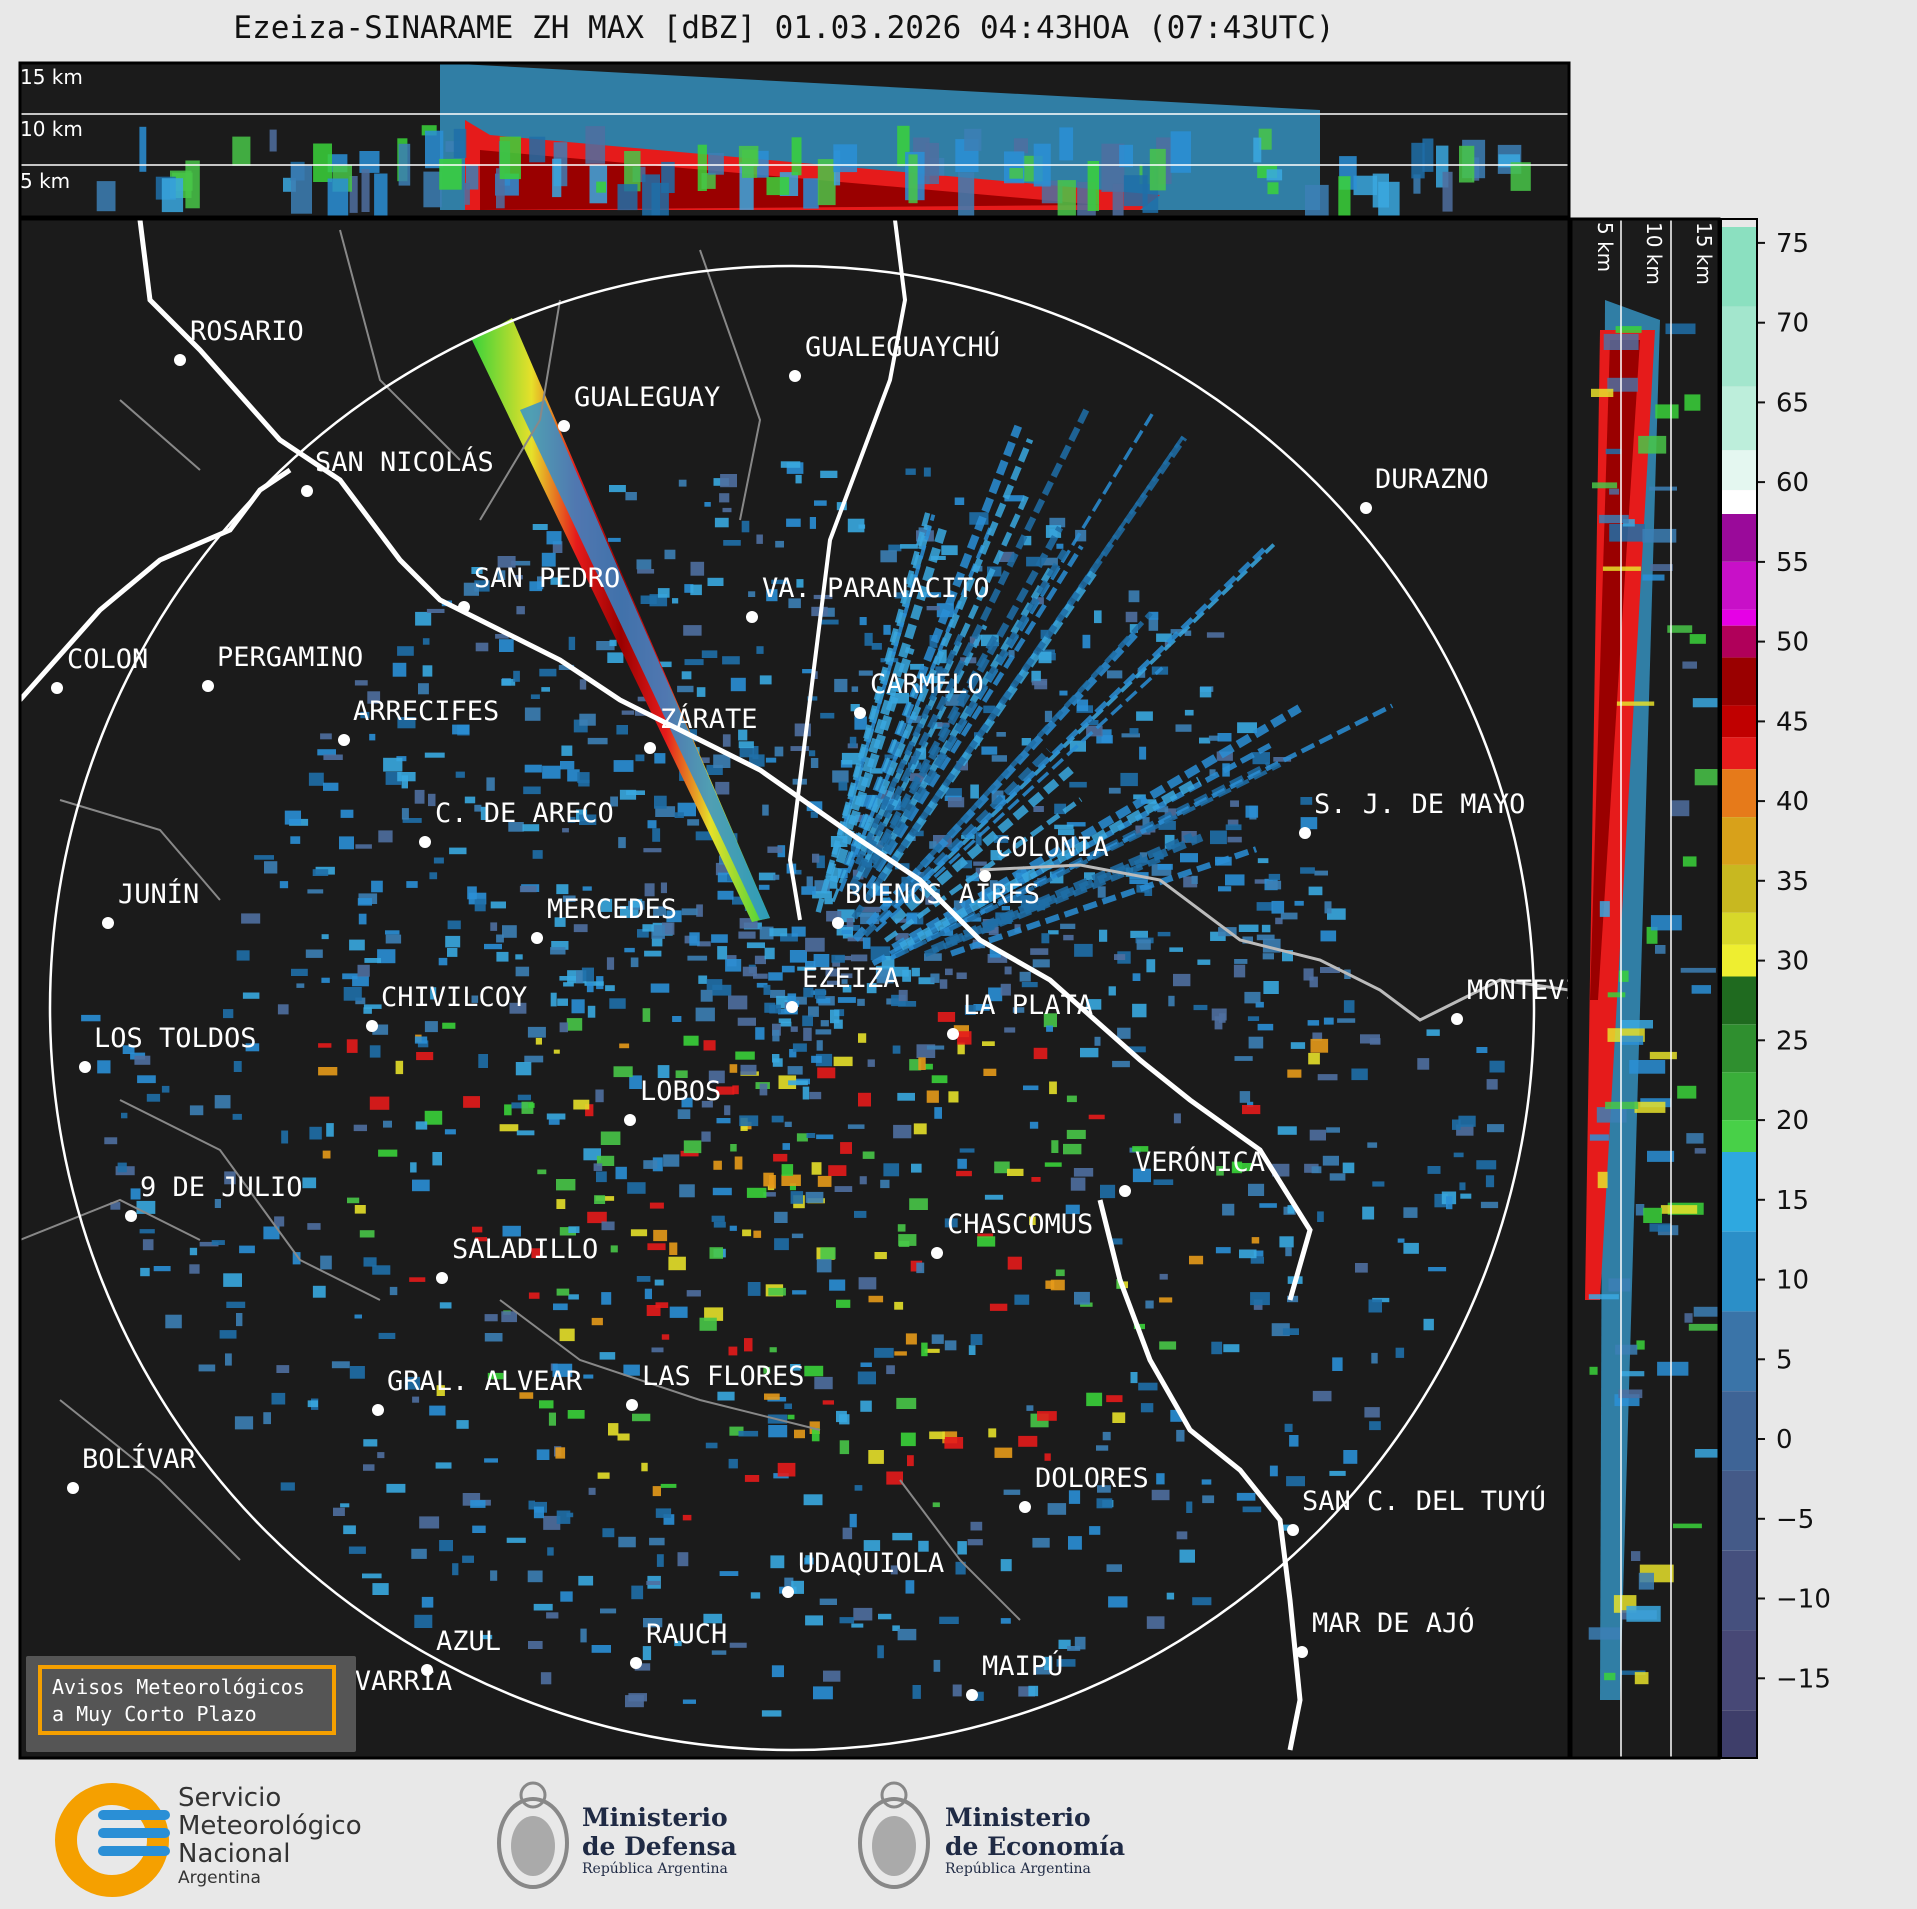 This screenshot has height=1909, width=1917. I want to click on city-label: SAN C. DEL TUYÚ, so click(1424, 1501).